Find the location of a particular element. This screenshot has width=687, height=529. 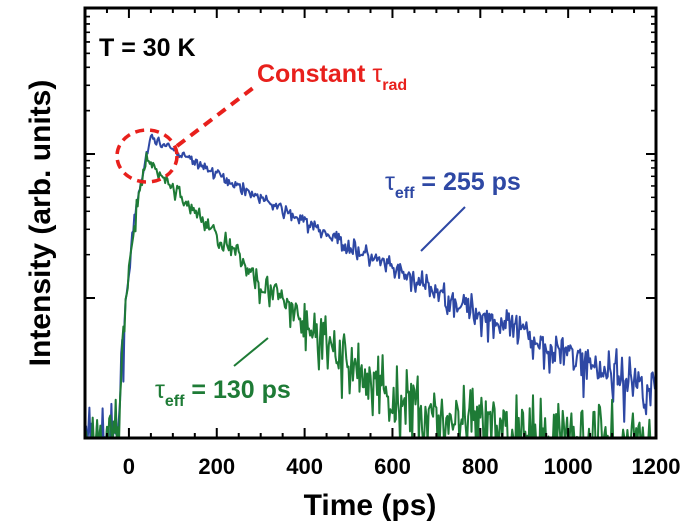

x-tick-label: 600 is located at coordinates (392, 466).